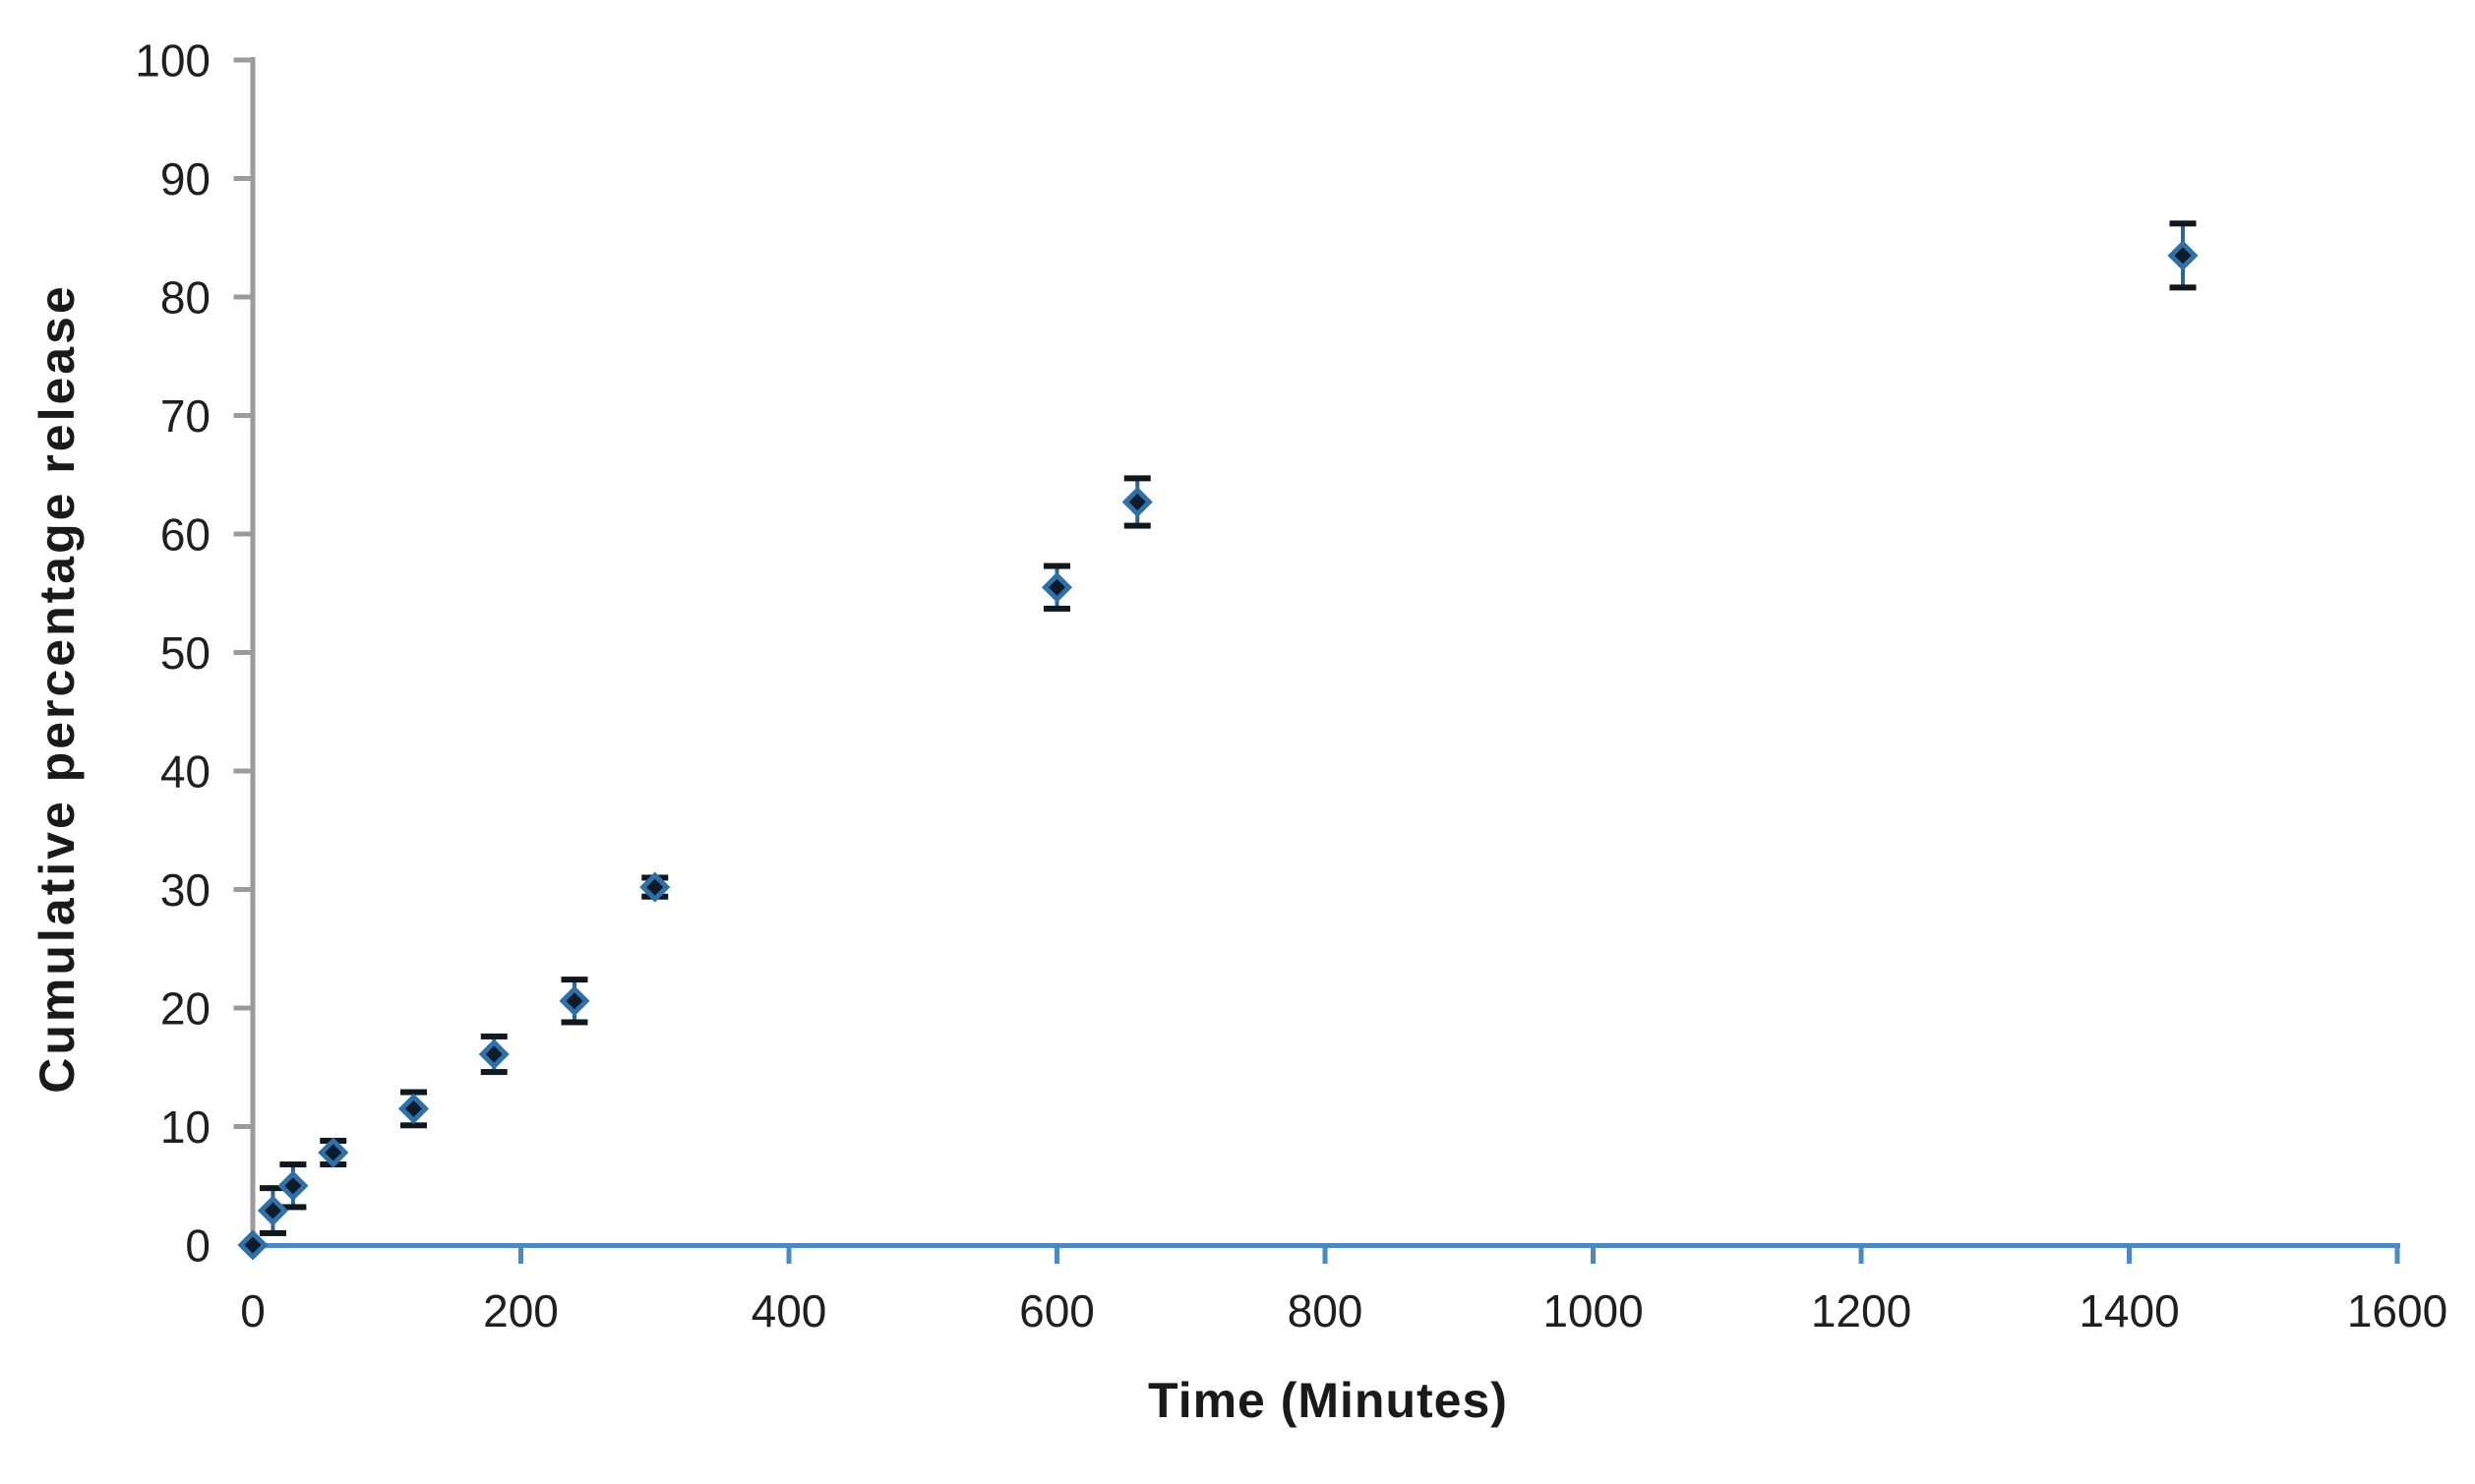 The height and width of the screenshot is (1484, 2475). What do you see at coordinates (186, 416) in the screenshot?
I see `y-tick-label: 70` at bounding box center [186, 416].